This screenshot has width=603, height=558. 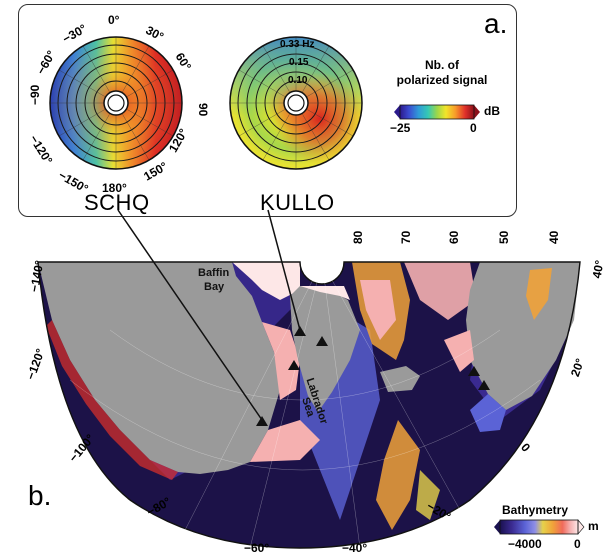 I want to click on azimuth-label: −30°, so click(x=74, y=33).